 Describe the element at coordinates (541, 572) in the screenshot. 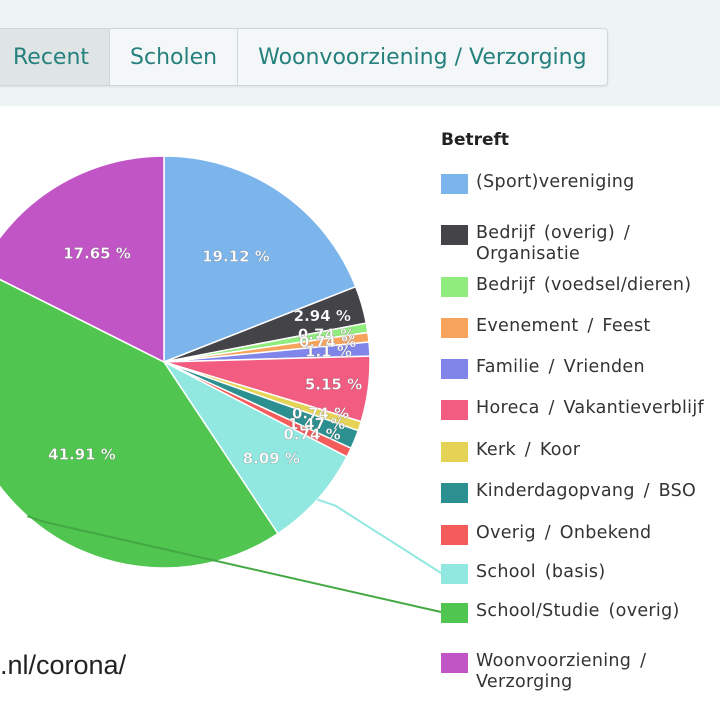

I see `legend-label: School (basis)` at that location.